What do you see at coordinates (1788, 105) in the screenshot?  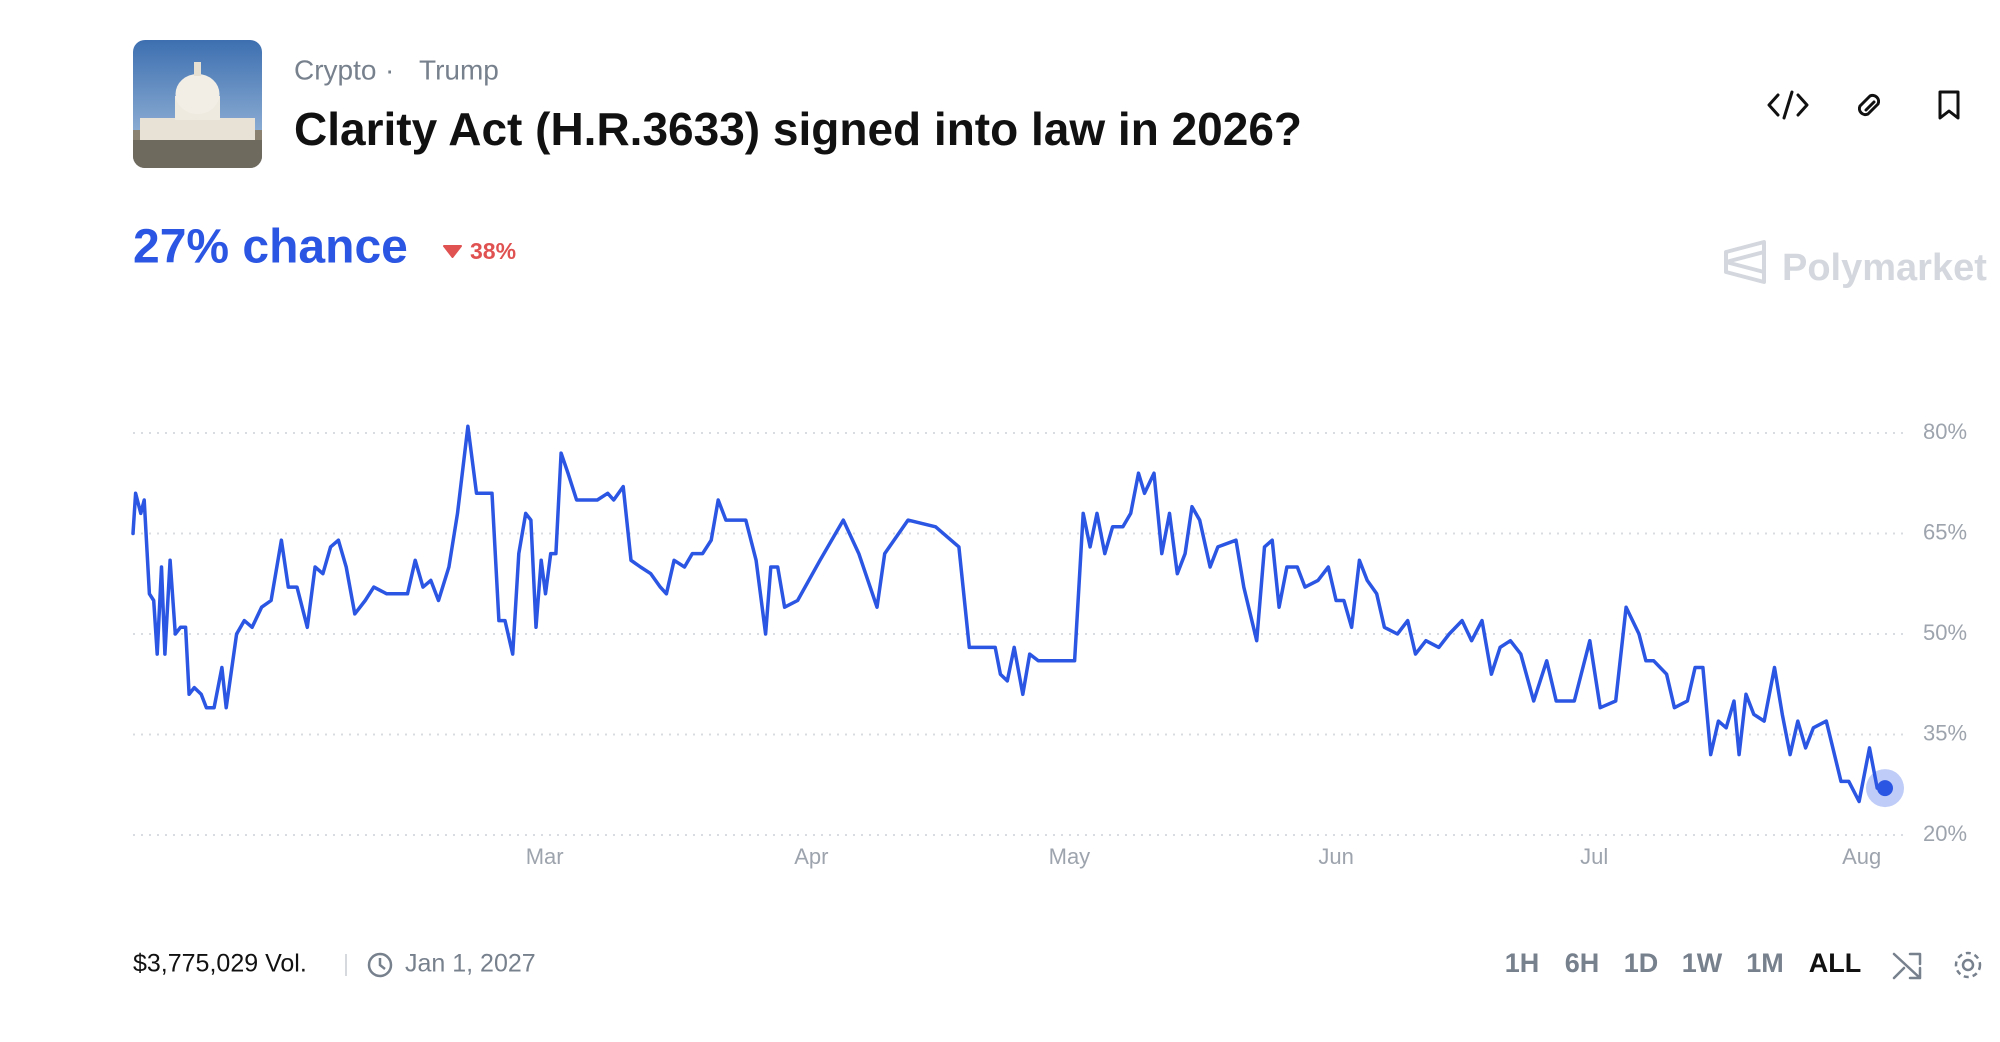 I see `embed-button` at bounding box center [1788, 105].